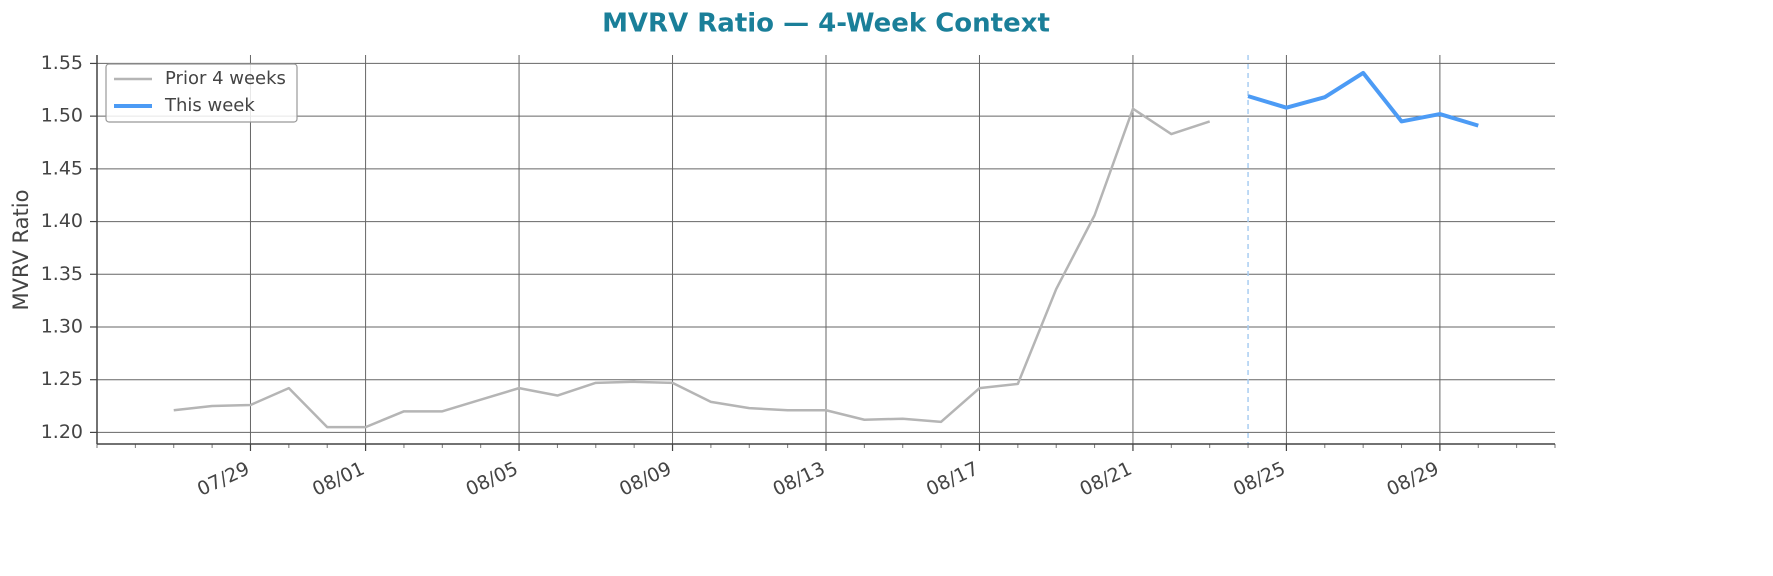 The width and height of the screenshot is (1773, 576). I want to click on x-tick-label: 08/17, so click(952, 479).